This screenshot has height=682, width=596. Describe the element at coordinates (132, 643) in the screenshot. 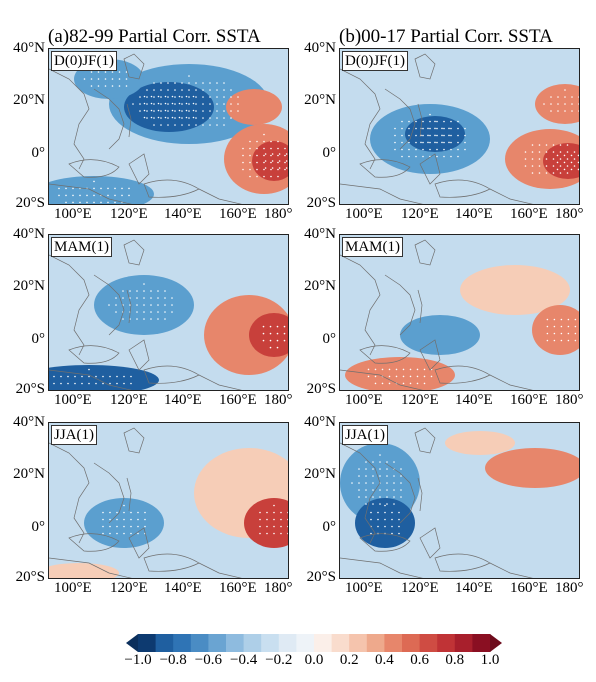

I see `colorbar-min-arrow` at that location.